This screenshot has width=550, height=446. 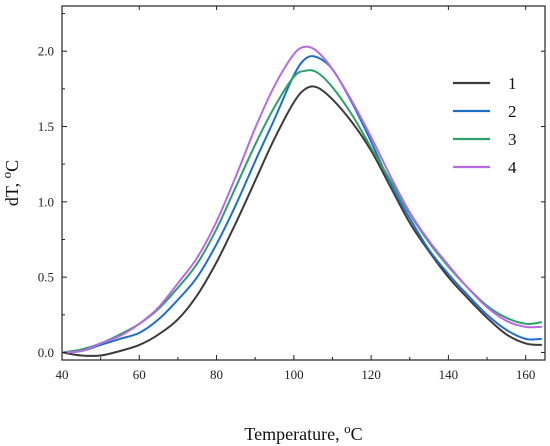 I want to click on legend-label-1: 1, so click(x=512, y=83).